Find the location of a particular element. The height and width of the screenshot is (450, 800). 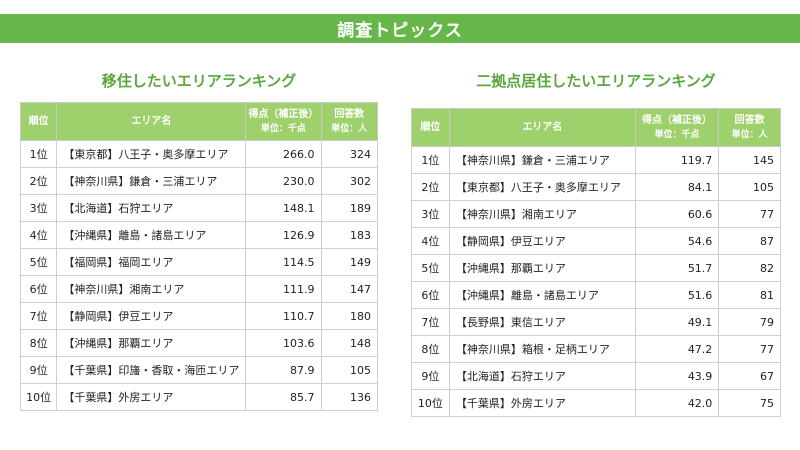

table-row: 7位 【静岡県】伊豆エリア 110.7 180 is located at coordinates (199, 316).